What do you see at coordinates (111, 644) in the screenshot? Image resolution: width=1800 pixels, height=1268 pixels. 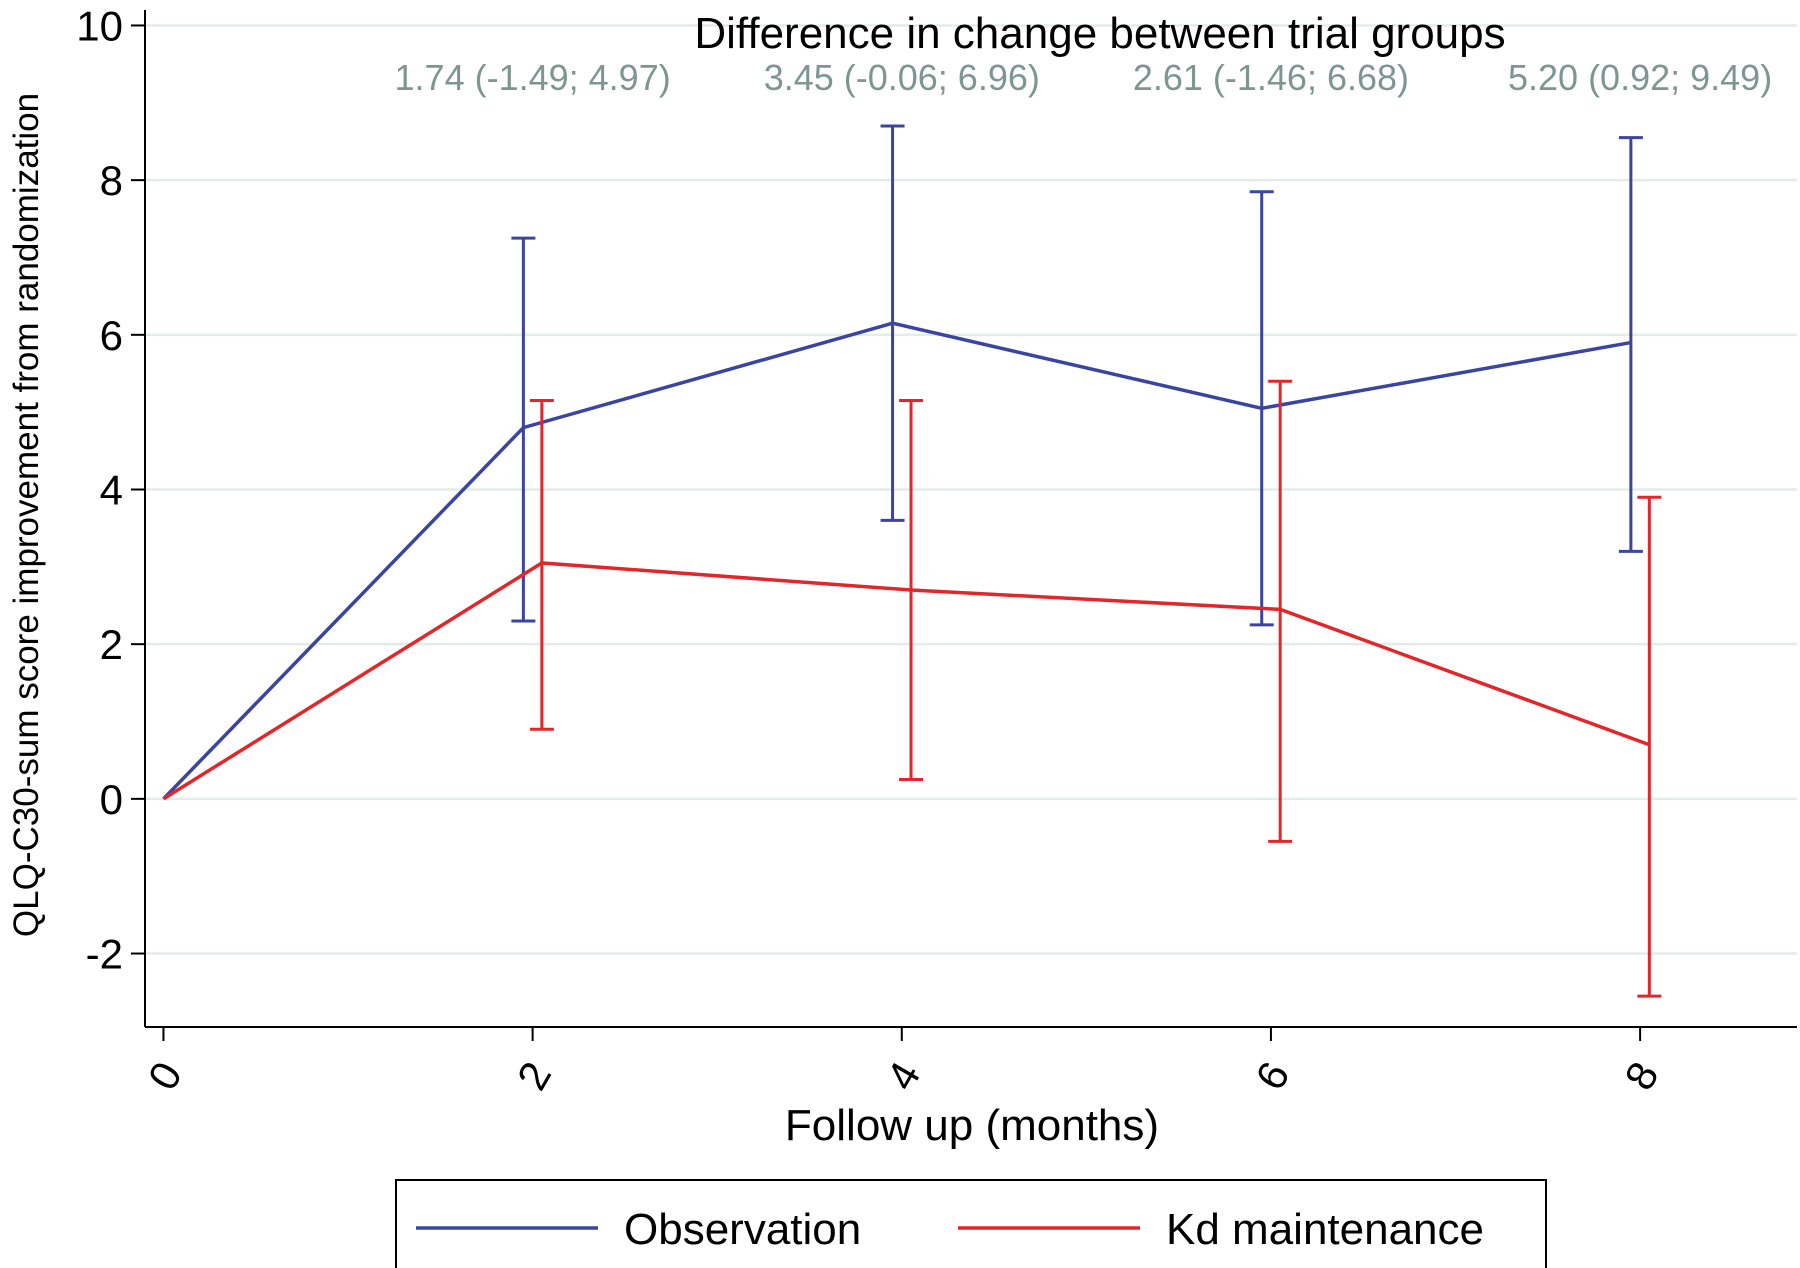 I see `y-tick-label: 2` at bounding box center [111, 644].